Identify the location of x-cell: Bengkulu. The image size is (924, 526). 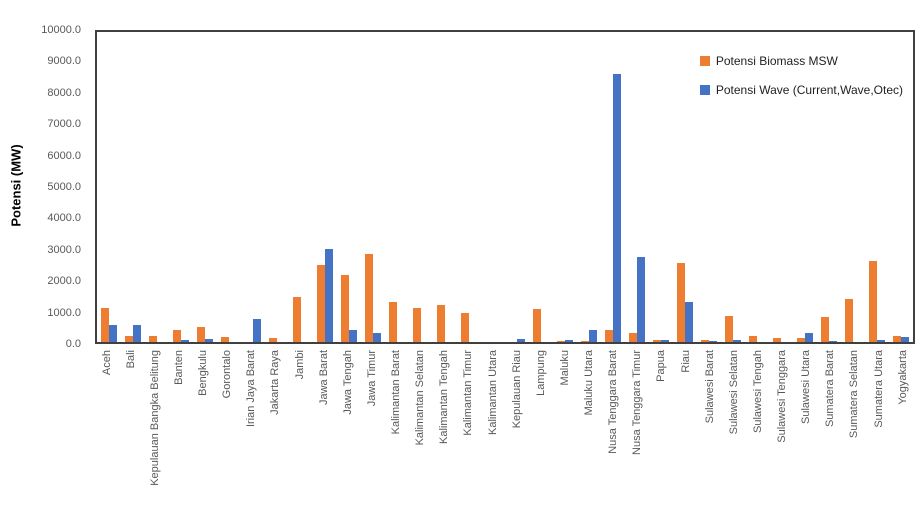
(204, 373).